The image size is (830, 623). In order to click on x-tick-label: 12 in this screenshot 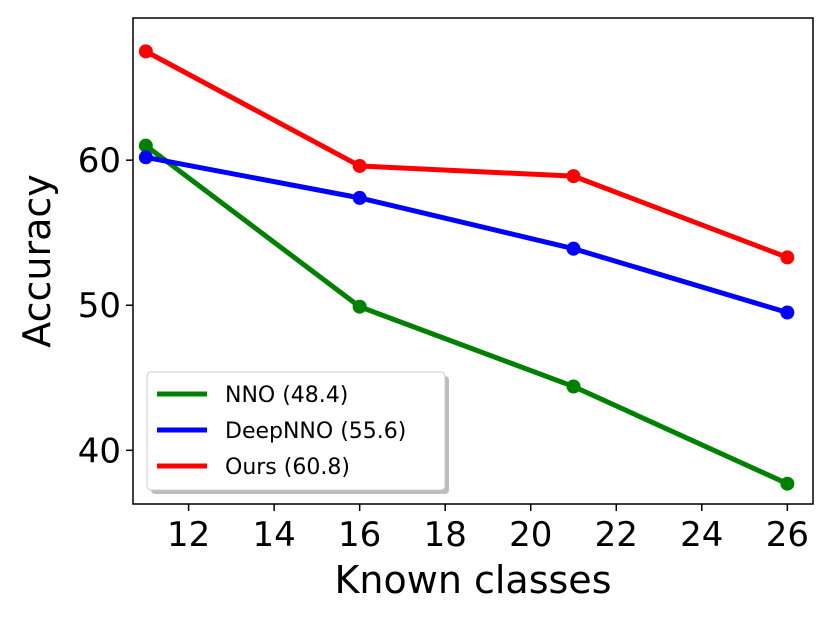, I will do `click(188, 535)`.